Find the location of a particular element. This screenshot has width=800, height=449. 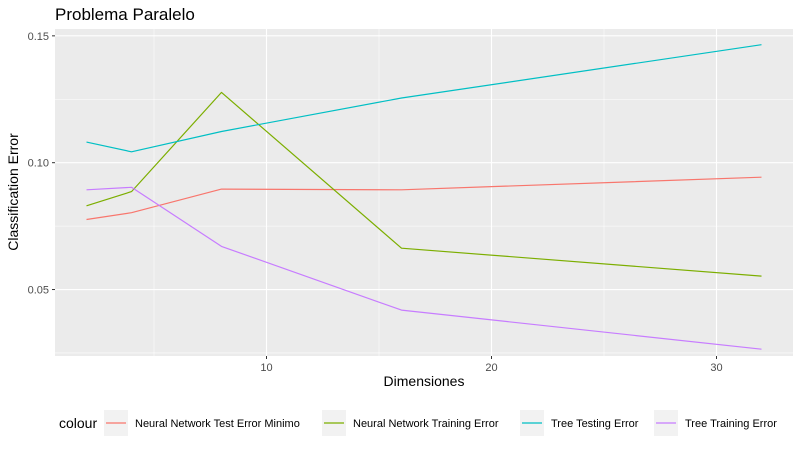

legend-label: Neural Network Training Error is located at coordinates (426, 424).